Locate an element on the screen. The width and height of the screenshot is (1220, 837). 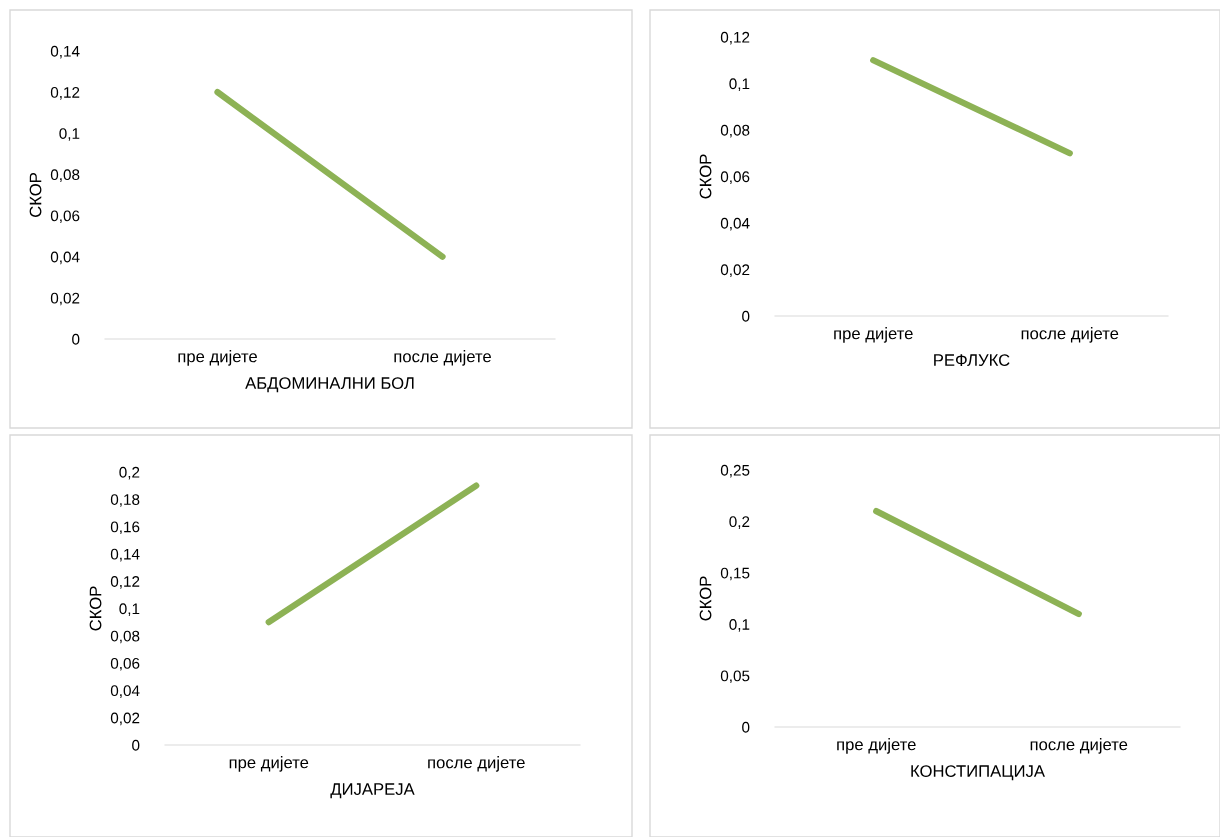
y-tick-label: 0,16 is located at coordinates (125, 528).